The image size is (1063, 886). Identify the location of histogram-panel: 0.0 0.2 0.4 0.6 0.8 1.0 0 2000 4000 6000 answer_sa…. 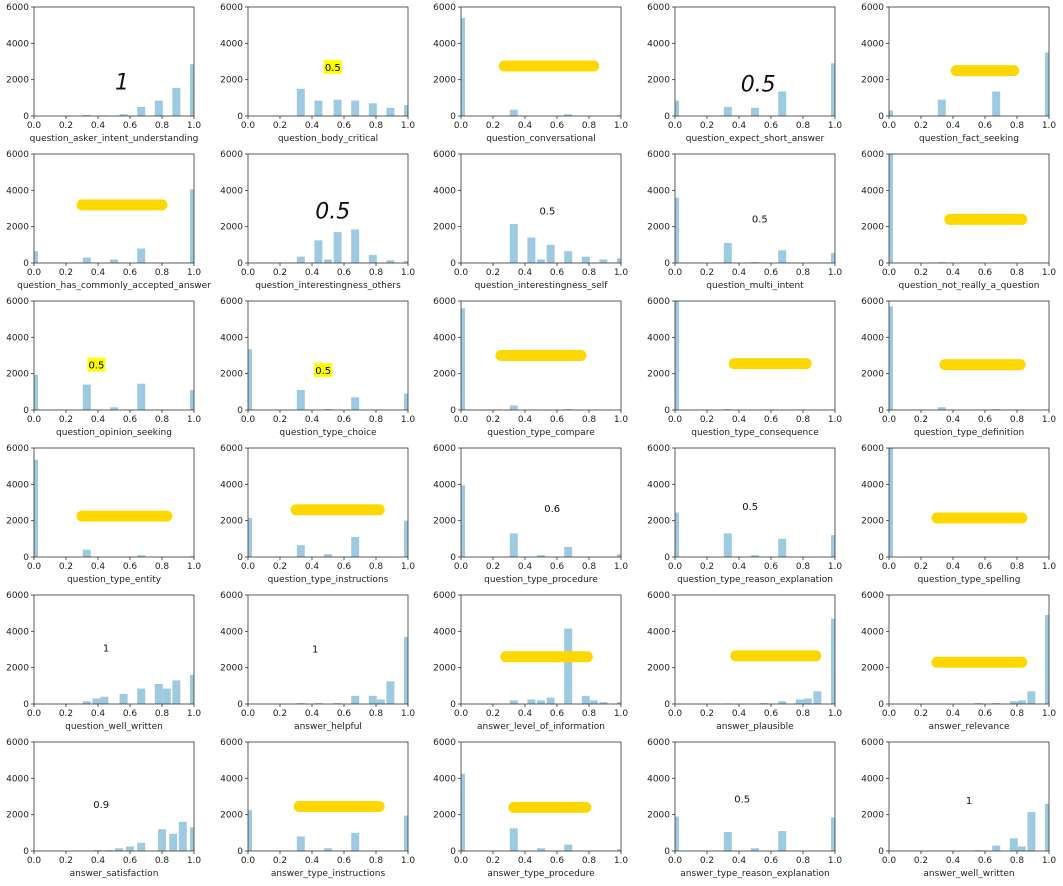
(103, 808).